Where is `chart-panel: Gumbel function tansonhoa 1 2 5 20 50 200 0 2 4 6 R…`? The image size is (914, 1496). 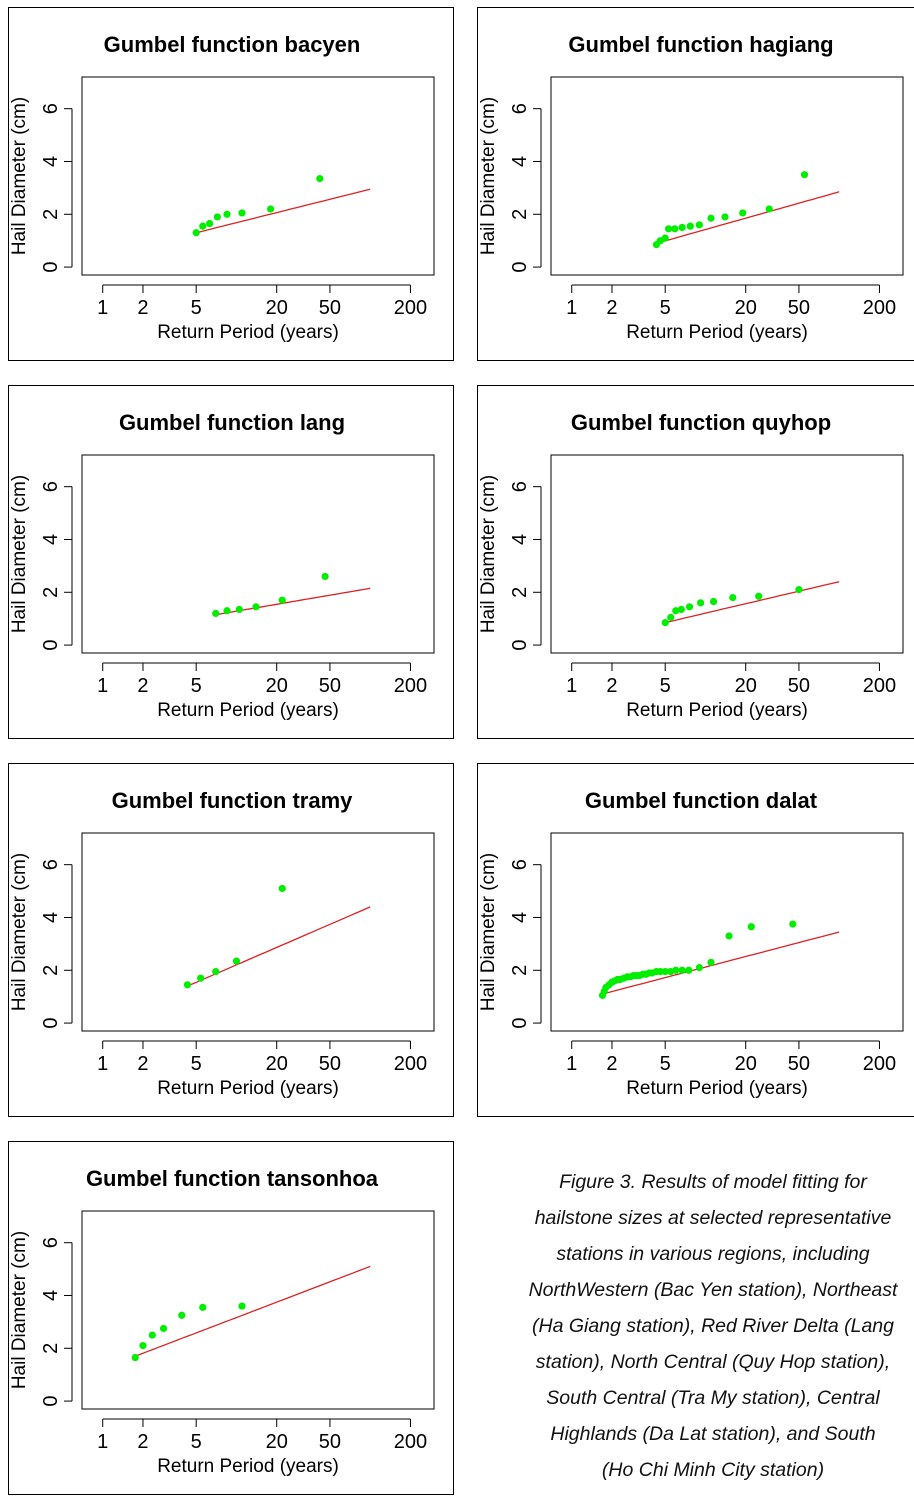
chart-panel: Gumbel function tansonhoa 1 2 5 20 50 200 0 2 4 6 R… is located at coordinates (231, 1318).